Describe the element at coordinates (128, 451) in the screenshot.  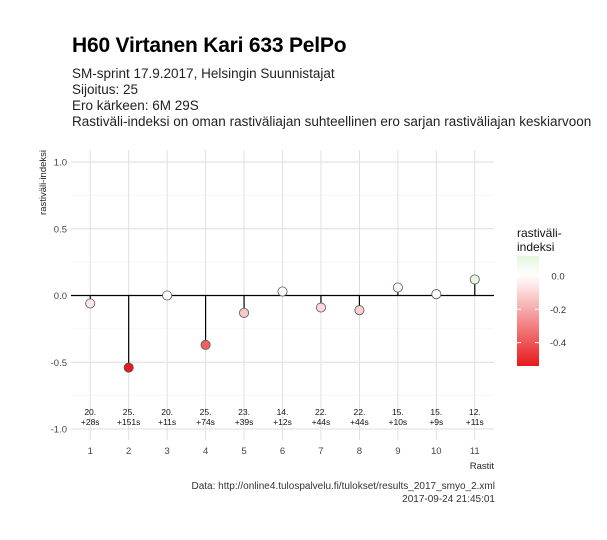
I see `x-tick-label: 2` at that location.